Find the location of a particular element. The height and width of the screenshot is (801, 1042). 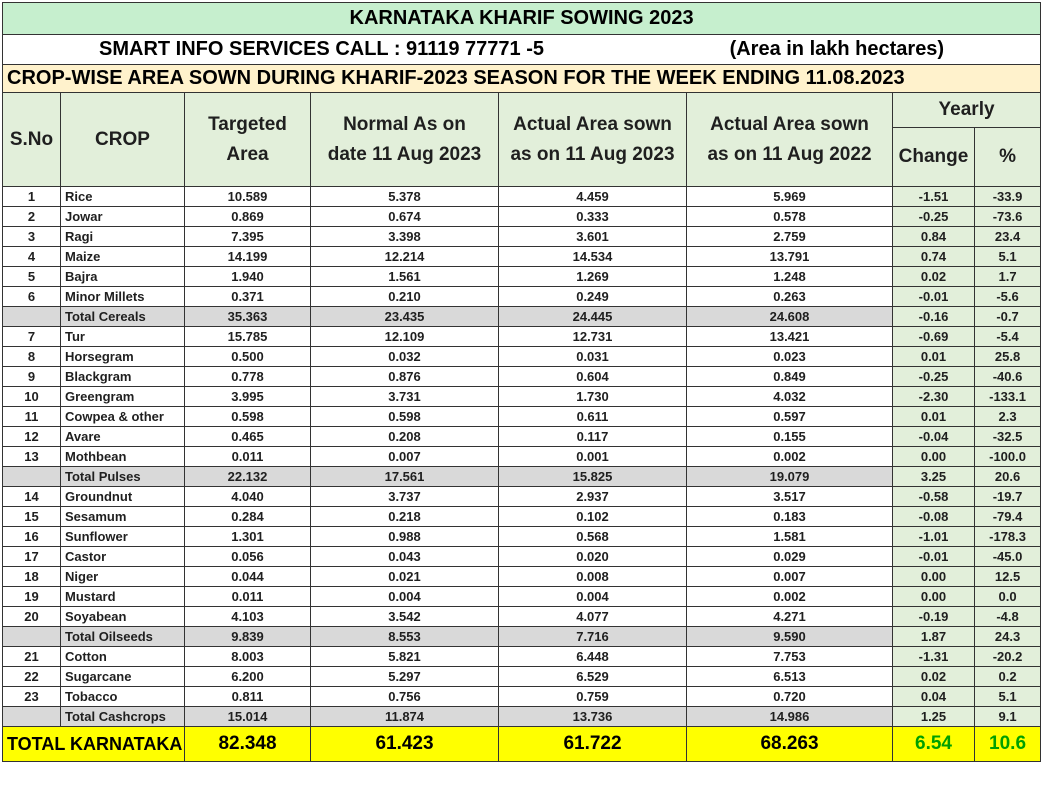

row-normal: 5.821 is located at coordinates (404, 656).